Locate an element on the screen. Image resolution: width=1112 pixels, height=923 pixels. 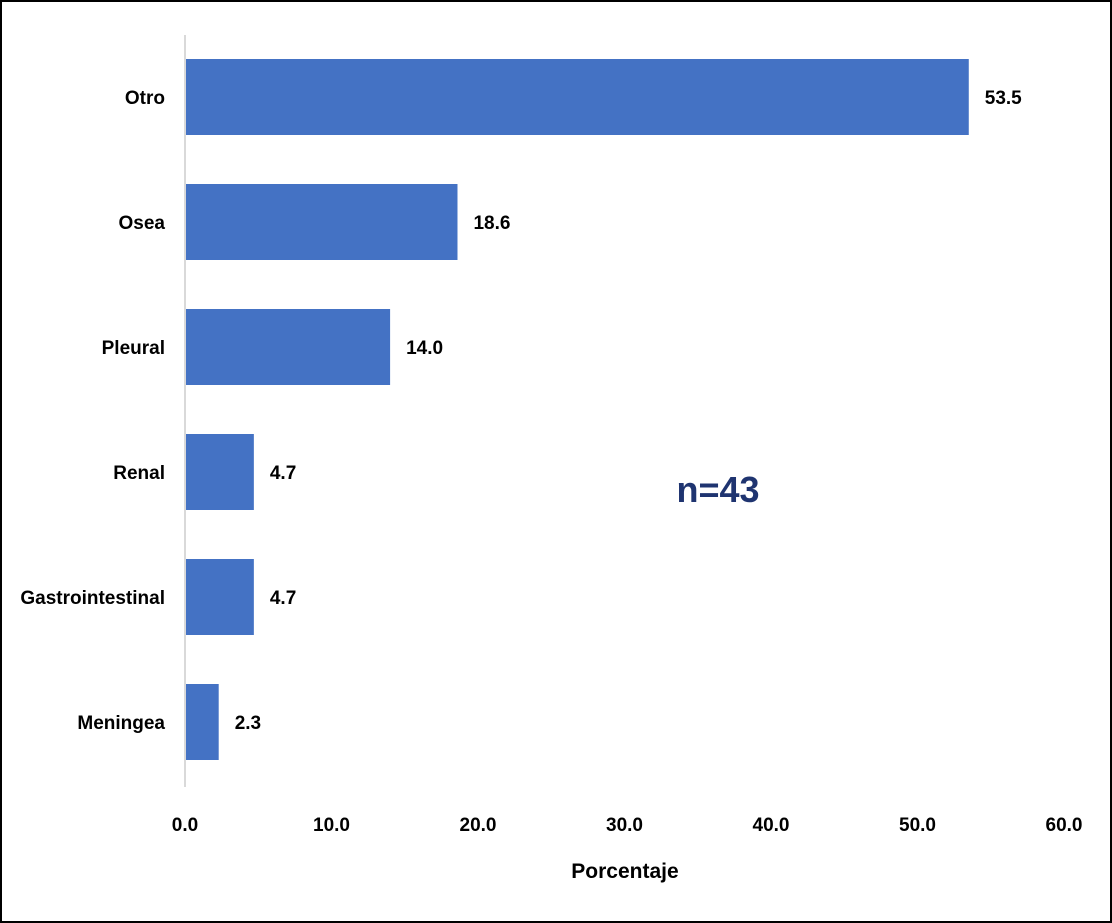
category-label-osea: Osea is located at coordinates (142, 223).